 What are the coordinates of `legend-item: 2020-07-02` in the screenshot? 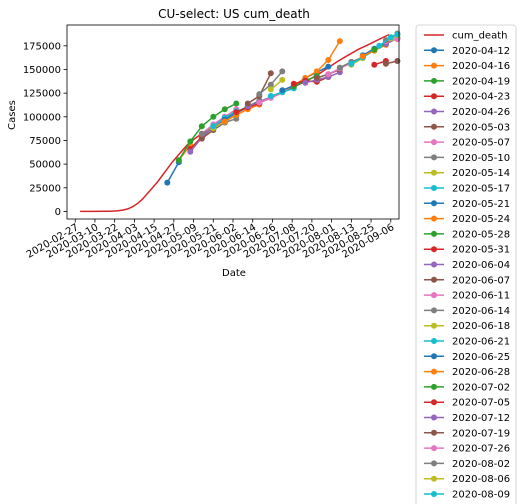 It's located at (467, 387).